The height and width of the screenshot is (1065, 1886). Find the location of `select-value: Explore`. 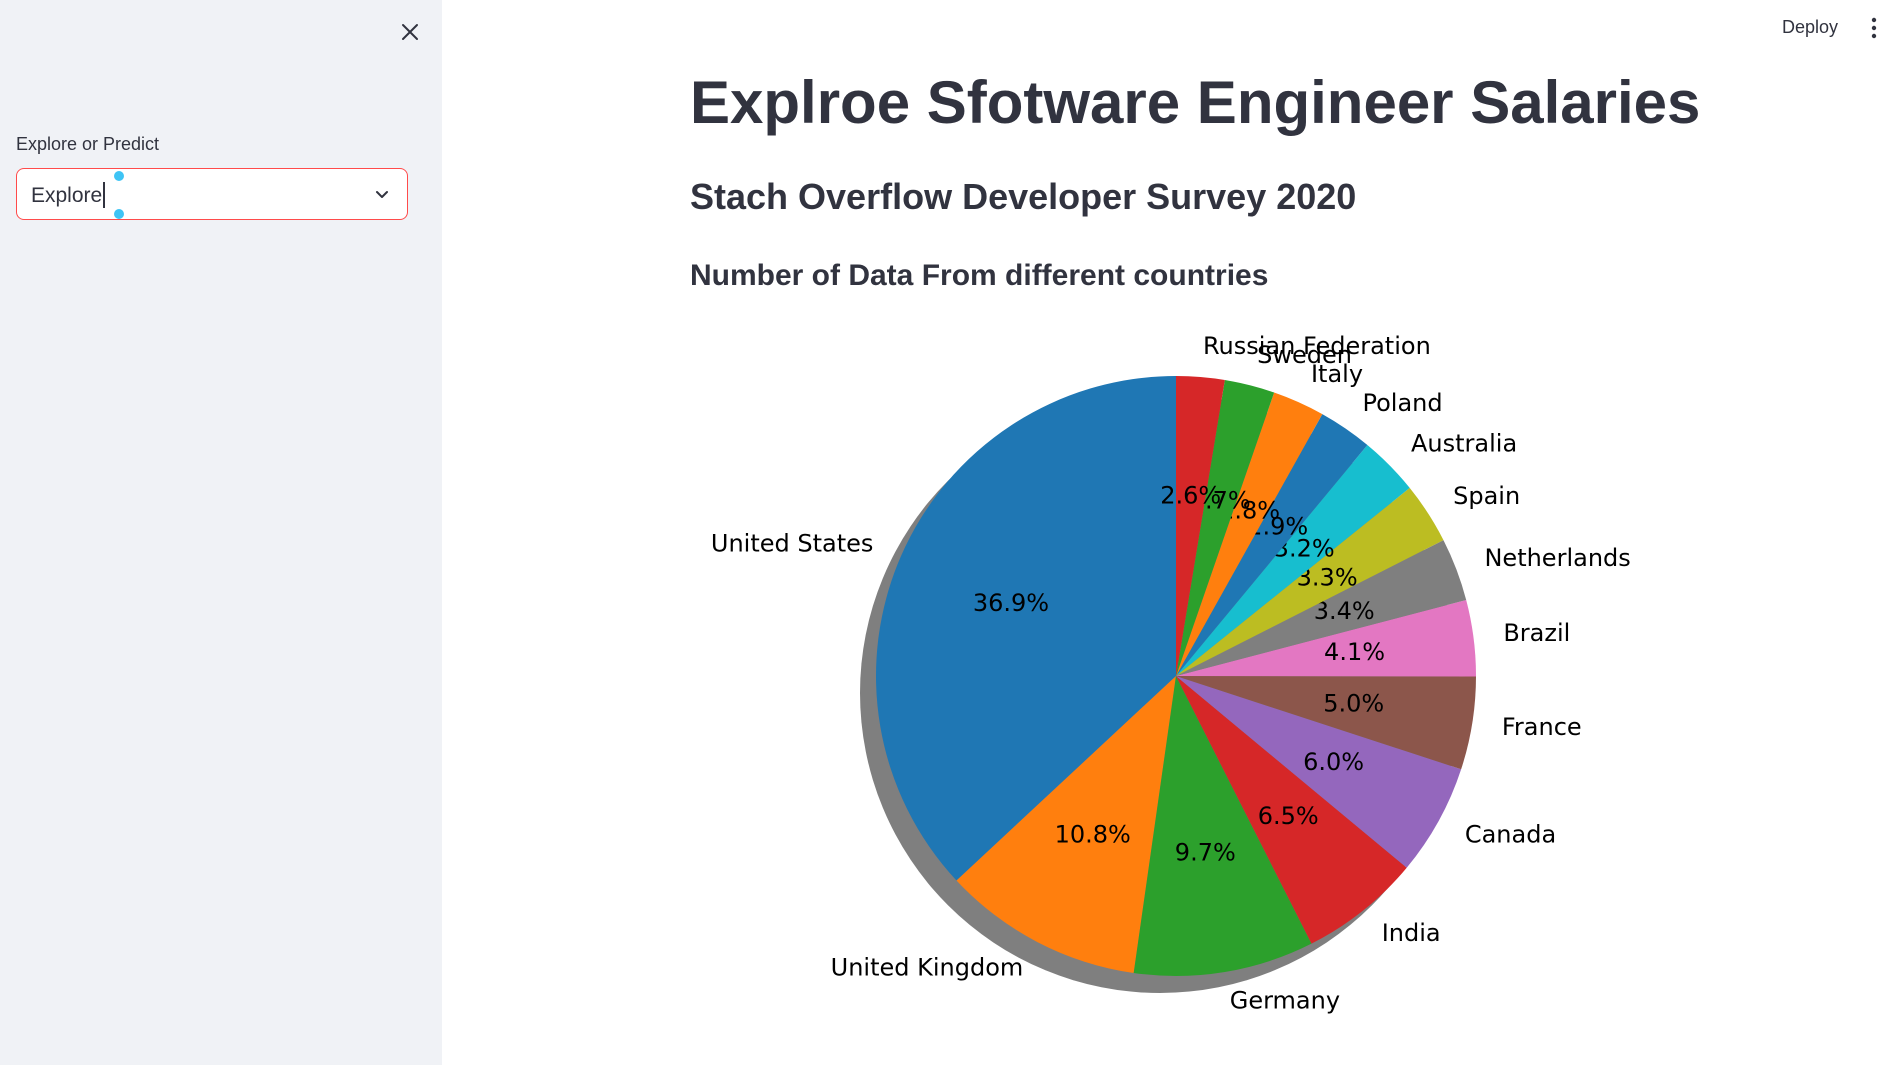

select-value: Explore is located at coordinates (68, 195).